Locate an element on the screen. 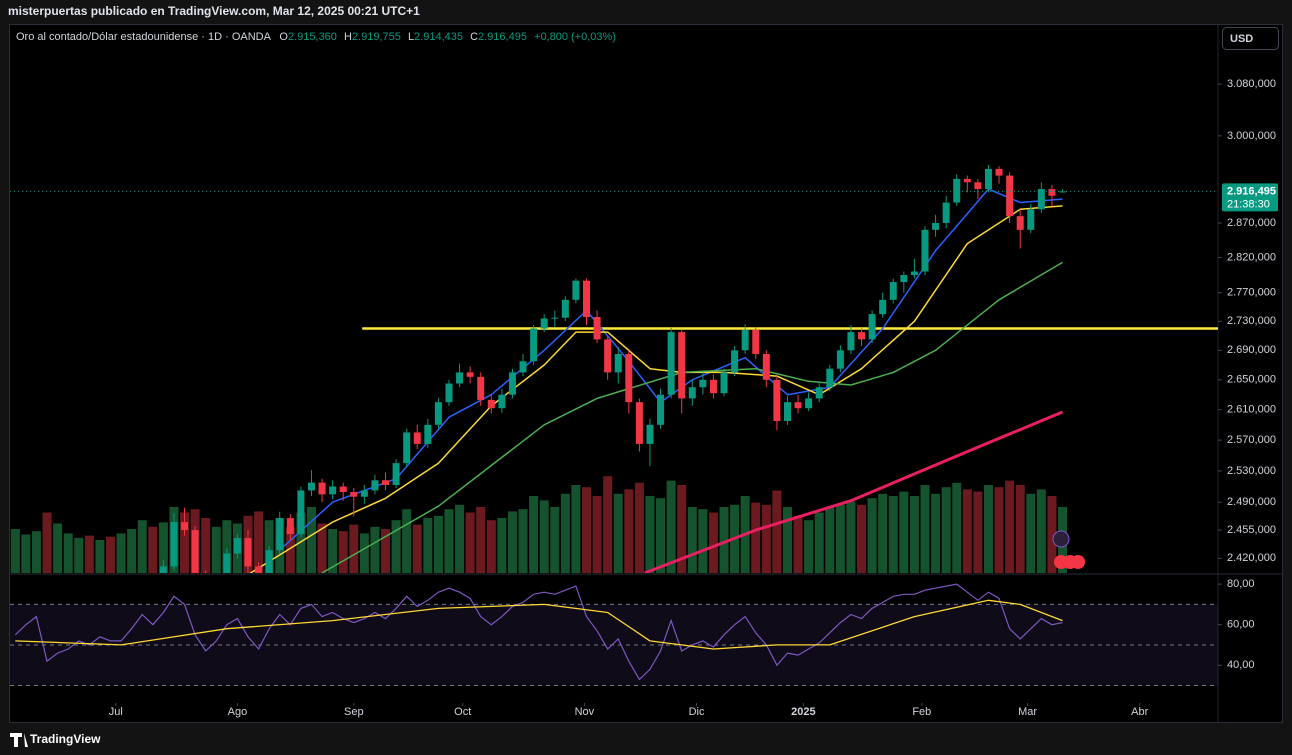  l-label: L is located at coordinates (411, 37).